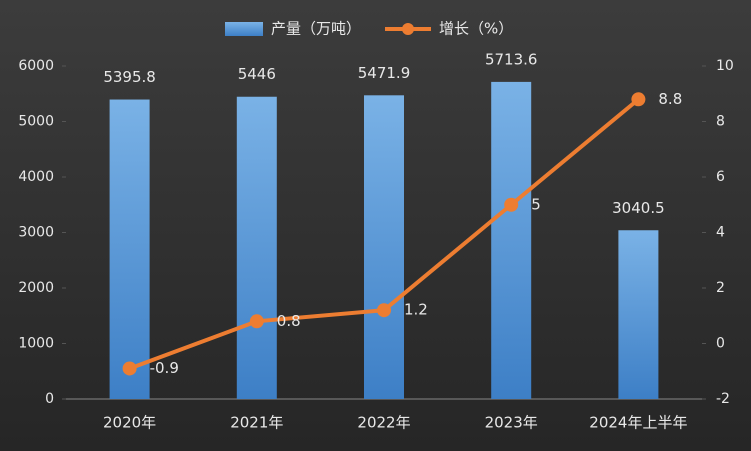  Describe the element at coordinates (720, 177) in the screenshot. I see `y2-tick-label: 6` at that location.